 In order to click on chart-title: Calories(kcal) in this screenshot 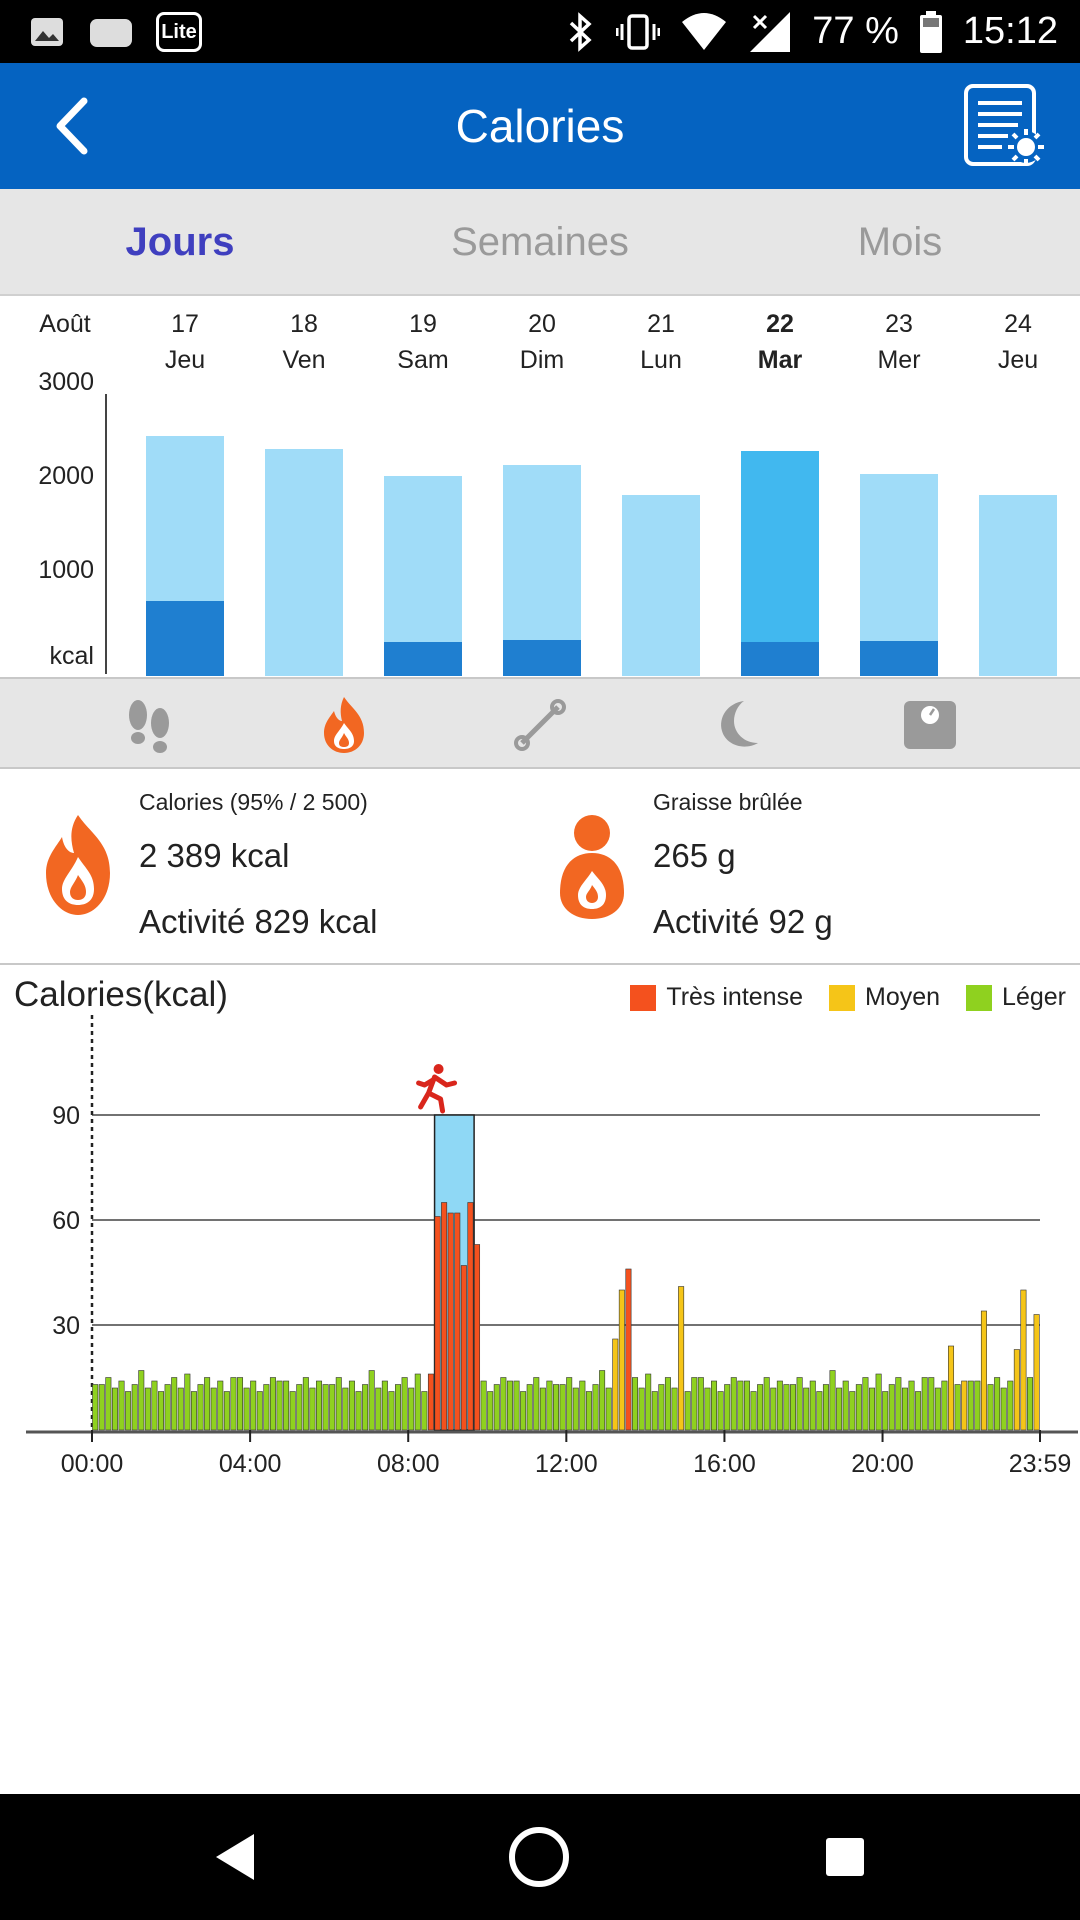, I will do `click(121, 994)`.